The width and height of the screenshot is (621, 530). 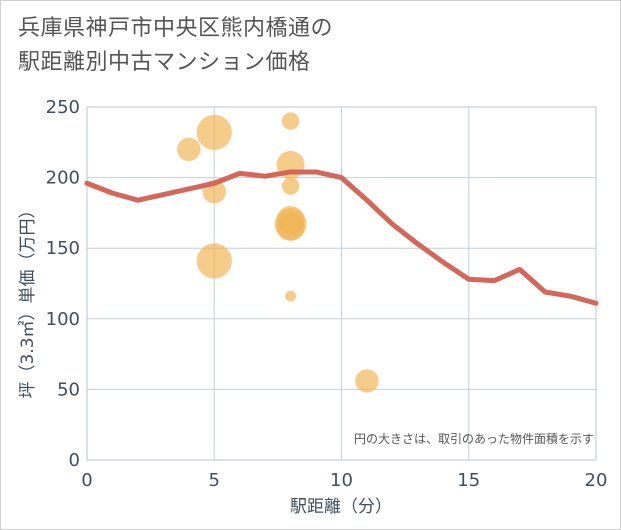 I want to click on y-tick-250: 250, so click(x=63, y=107).